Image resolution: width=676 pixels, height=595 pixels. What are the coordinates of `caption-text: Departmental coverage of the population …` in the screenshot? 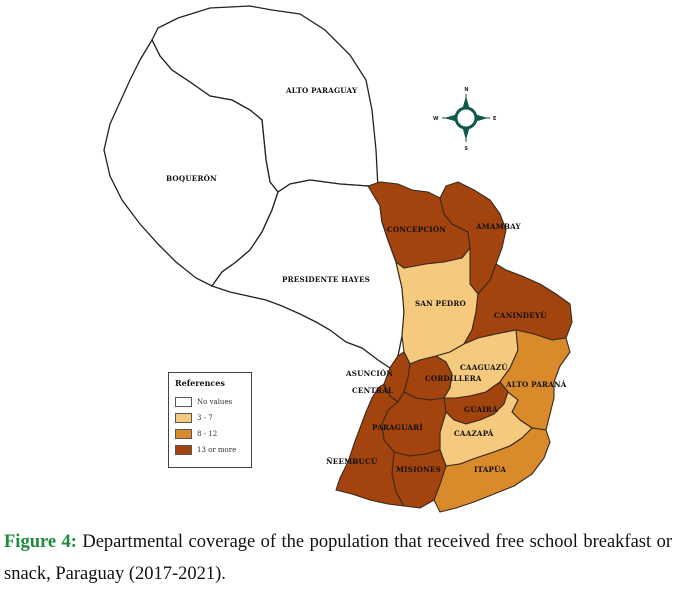 It's located at (338, 558).